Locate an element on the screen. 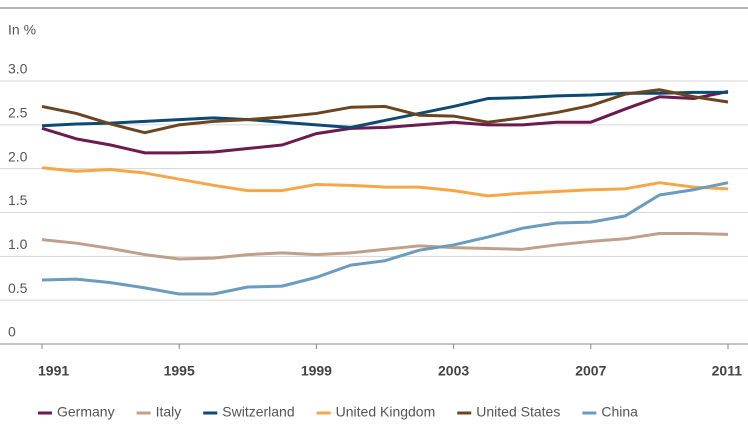 The width and height of the screenshot is (748, 435). legend-label: Germany is located at coordinates (86, 412).